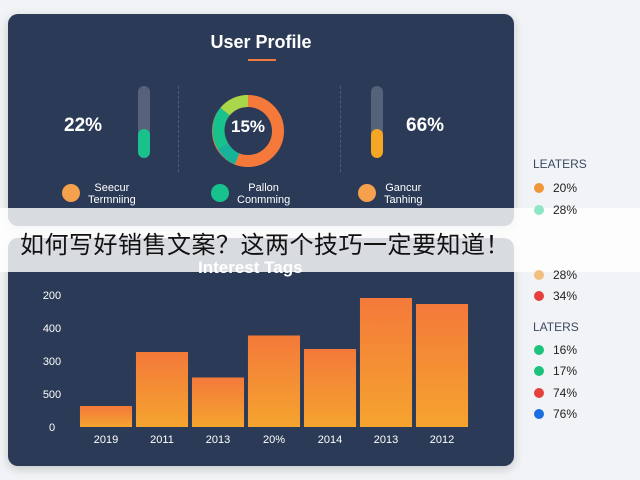 The height and width of the screenshot is (480, 640). What do you see at coordinates (565, 393) in the screenshot?
I see `side-item-label: 74%` at bounding box center [565, 393].